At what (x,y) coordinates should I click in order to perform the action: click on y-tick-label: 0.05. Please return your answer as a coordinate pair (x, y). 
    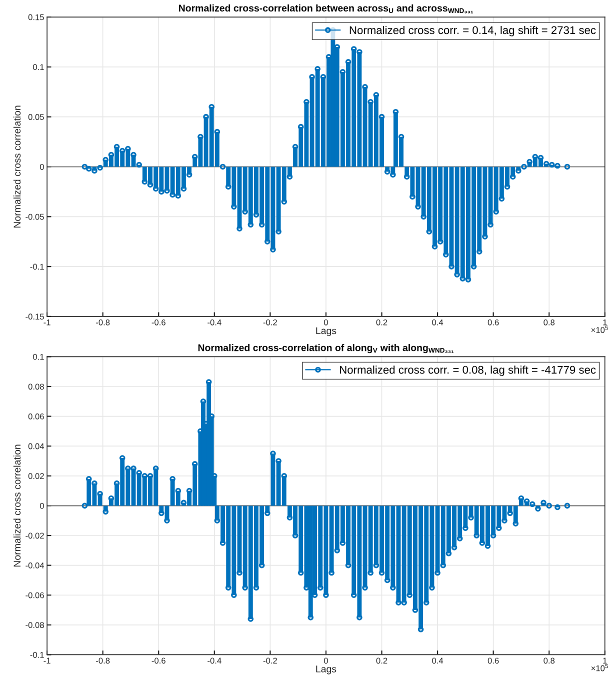
    Looking at the image, I should click on (36, 117).